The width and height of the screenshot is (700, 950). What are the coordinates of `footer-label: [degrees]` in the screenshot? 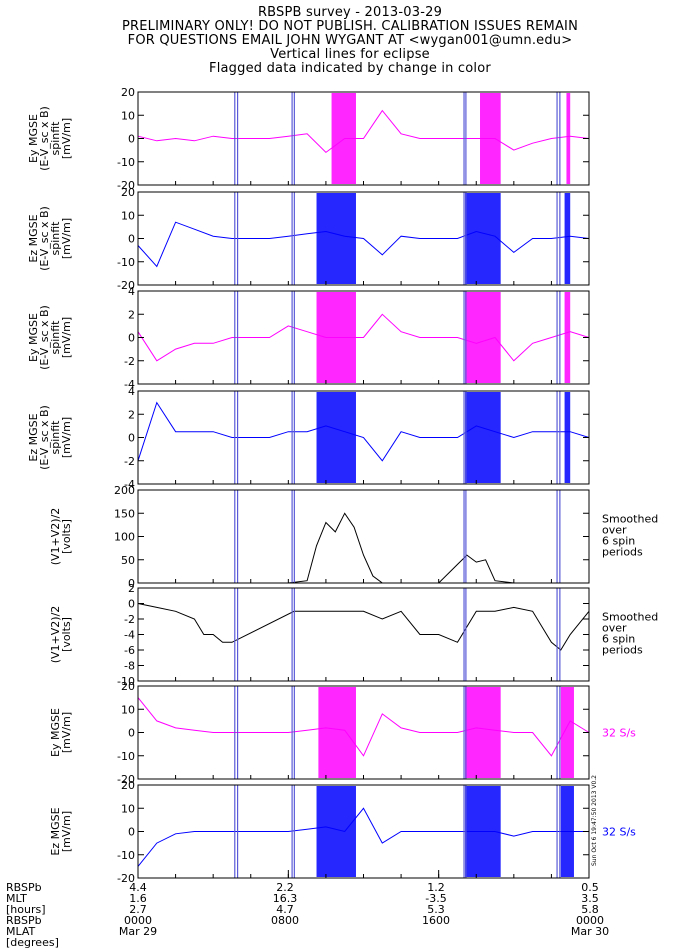 It's located at (32, 942).